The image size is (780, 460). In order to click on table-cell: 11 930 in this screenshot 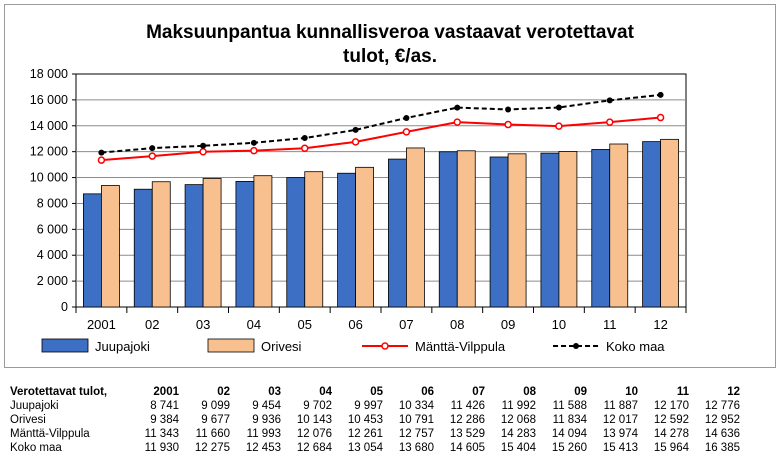, I will do `click(161, 448)`.